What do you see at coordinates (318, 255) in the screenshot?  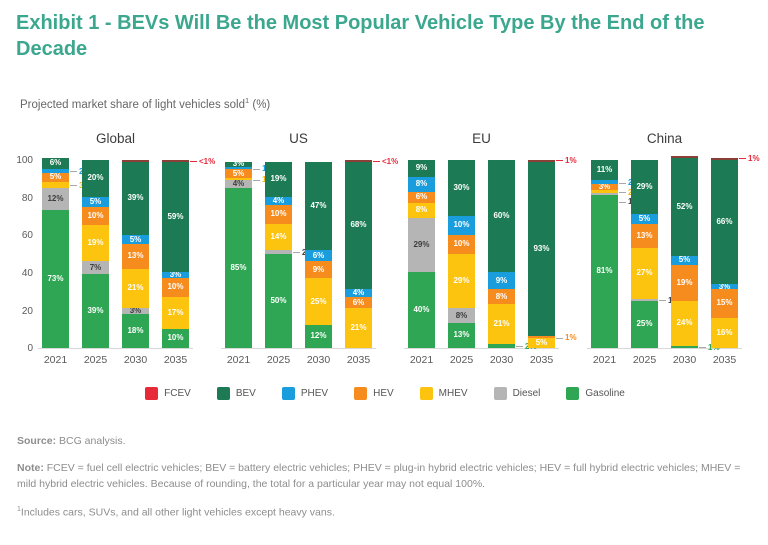 I see `bar-segment-phev: 6%` at bounding box center [318, 255].